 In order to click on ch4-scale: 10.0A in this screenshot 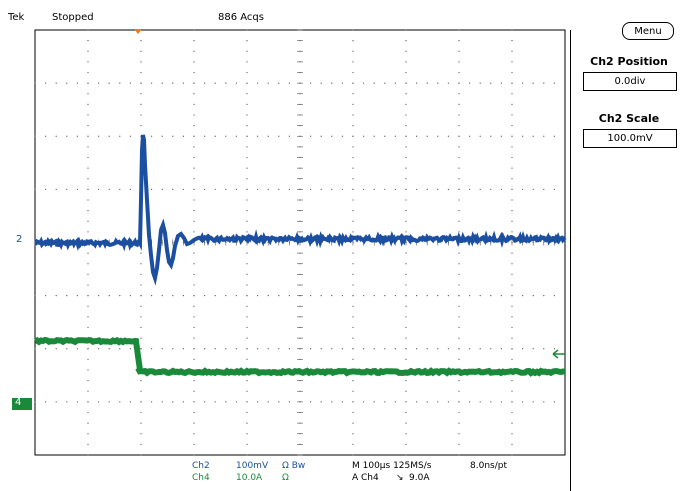, I will do `click(249, 478)`.